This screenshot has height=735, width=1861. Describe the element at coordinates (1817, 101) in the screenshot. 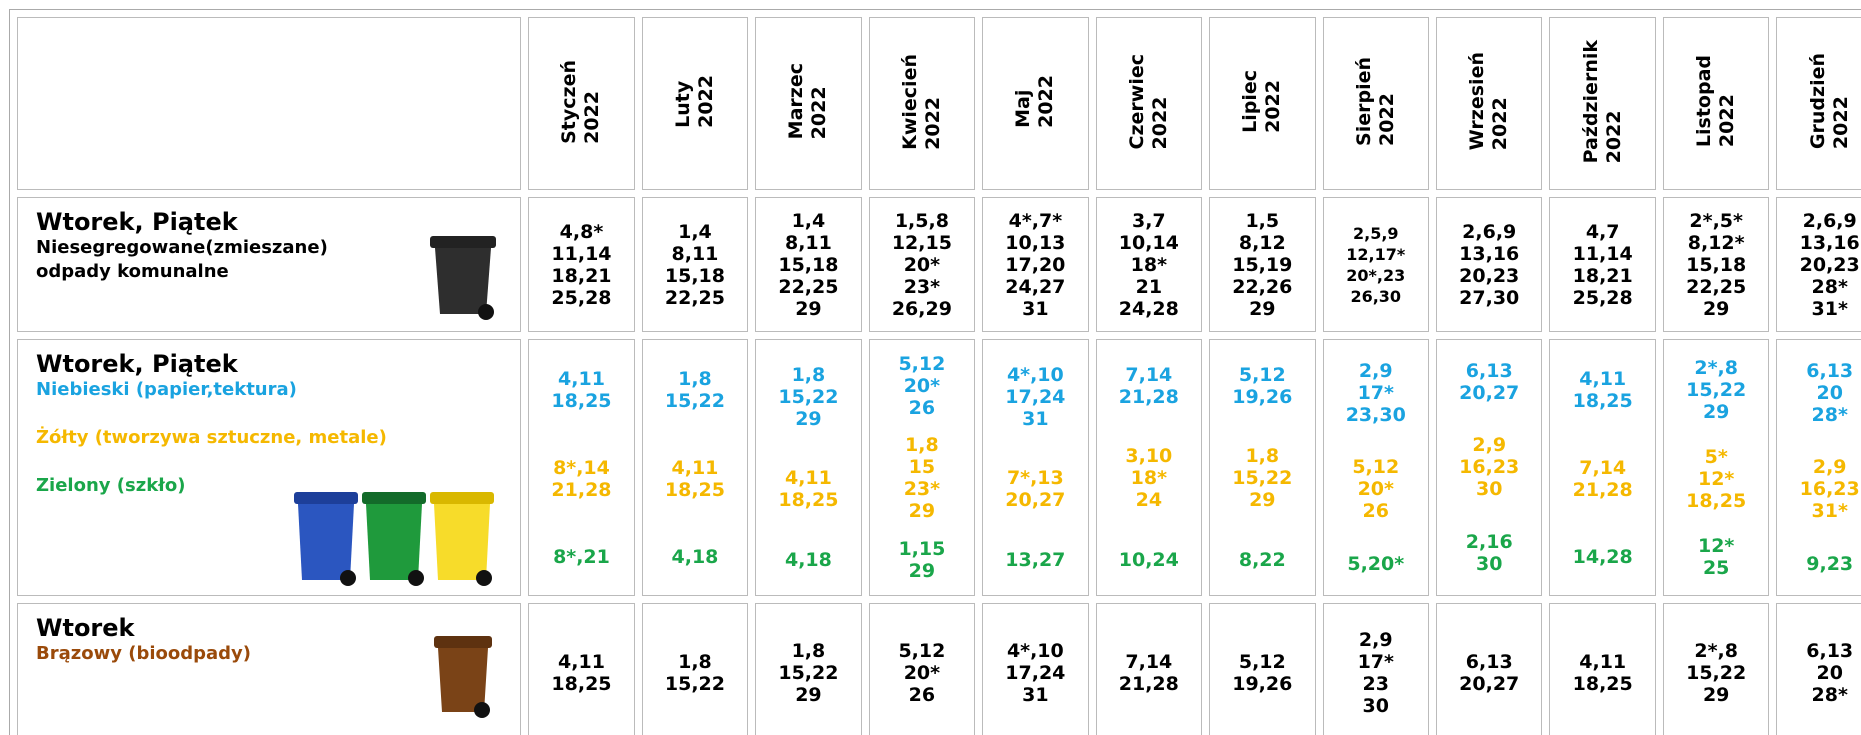

I see `month-name: Grudzień` at that location.